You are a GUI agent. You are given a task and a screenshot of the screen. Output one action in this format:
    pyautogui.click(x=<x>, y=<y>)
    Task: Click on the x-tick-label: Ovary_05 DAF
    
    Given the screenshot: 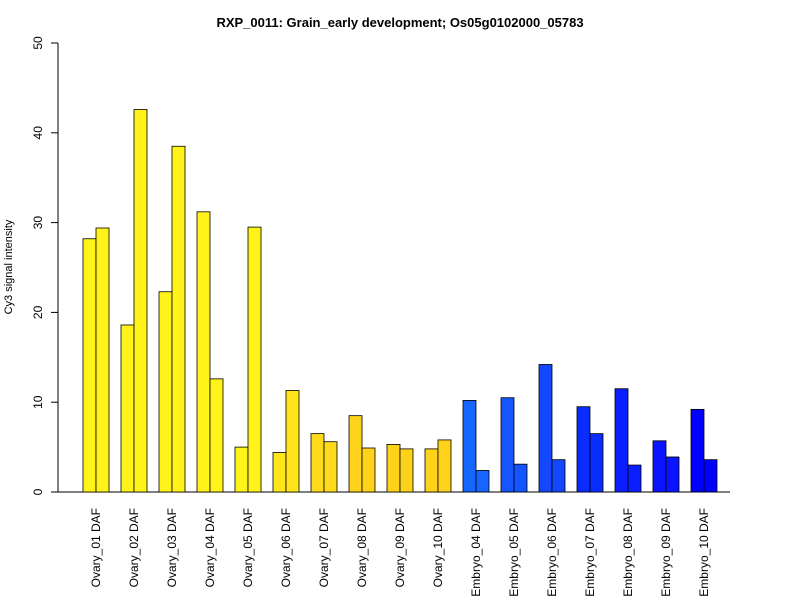 What is the action you would take?
    pyautogui.click(x=248, y=547)
    